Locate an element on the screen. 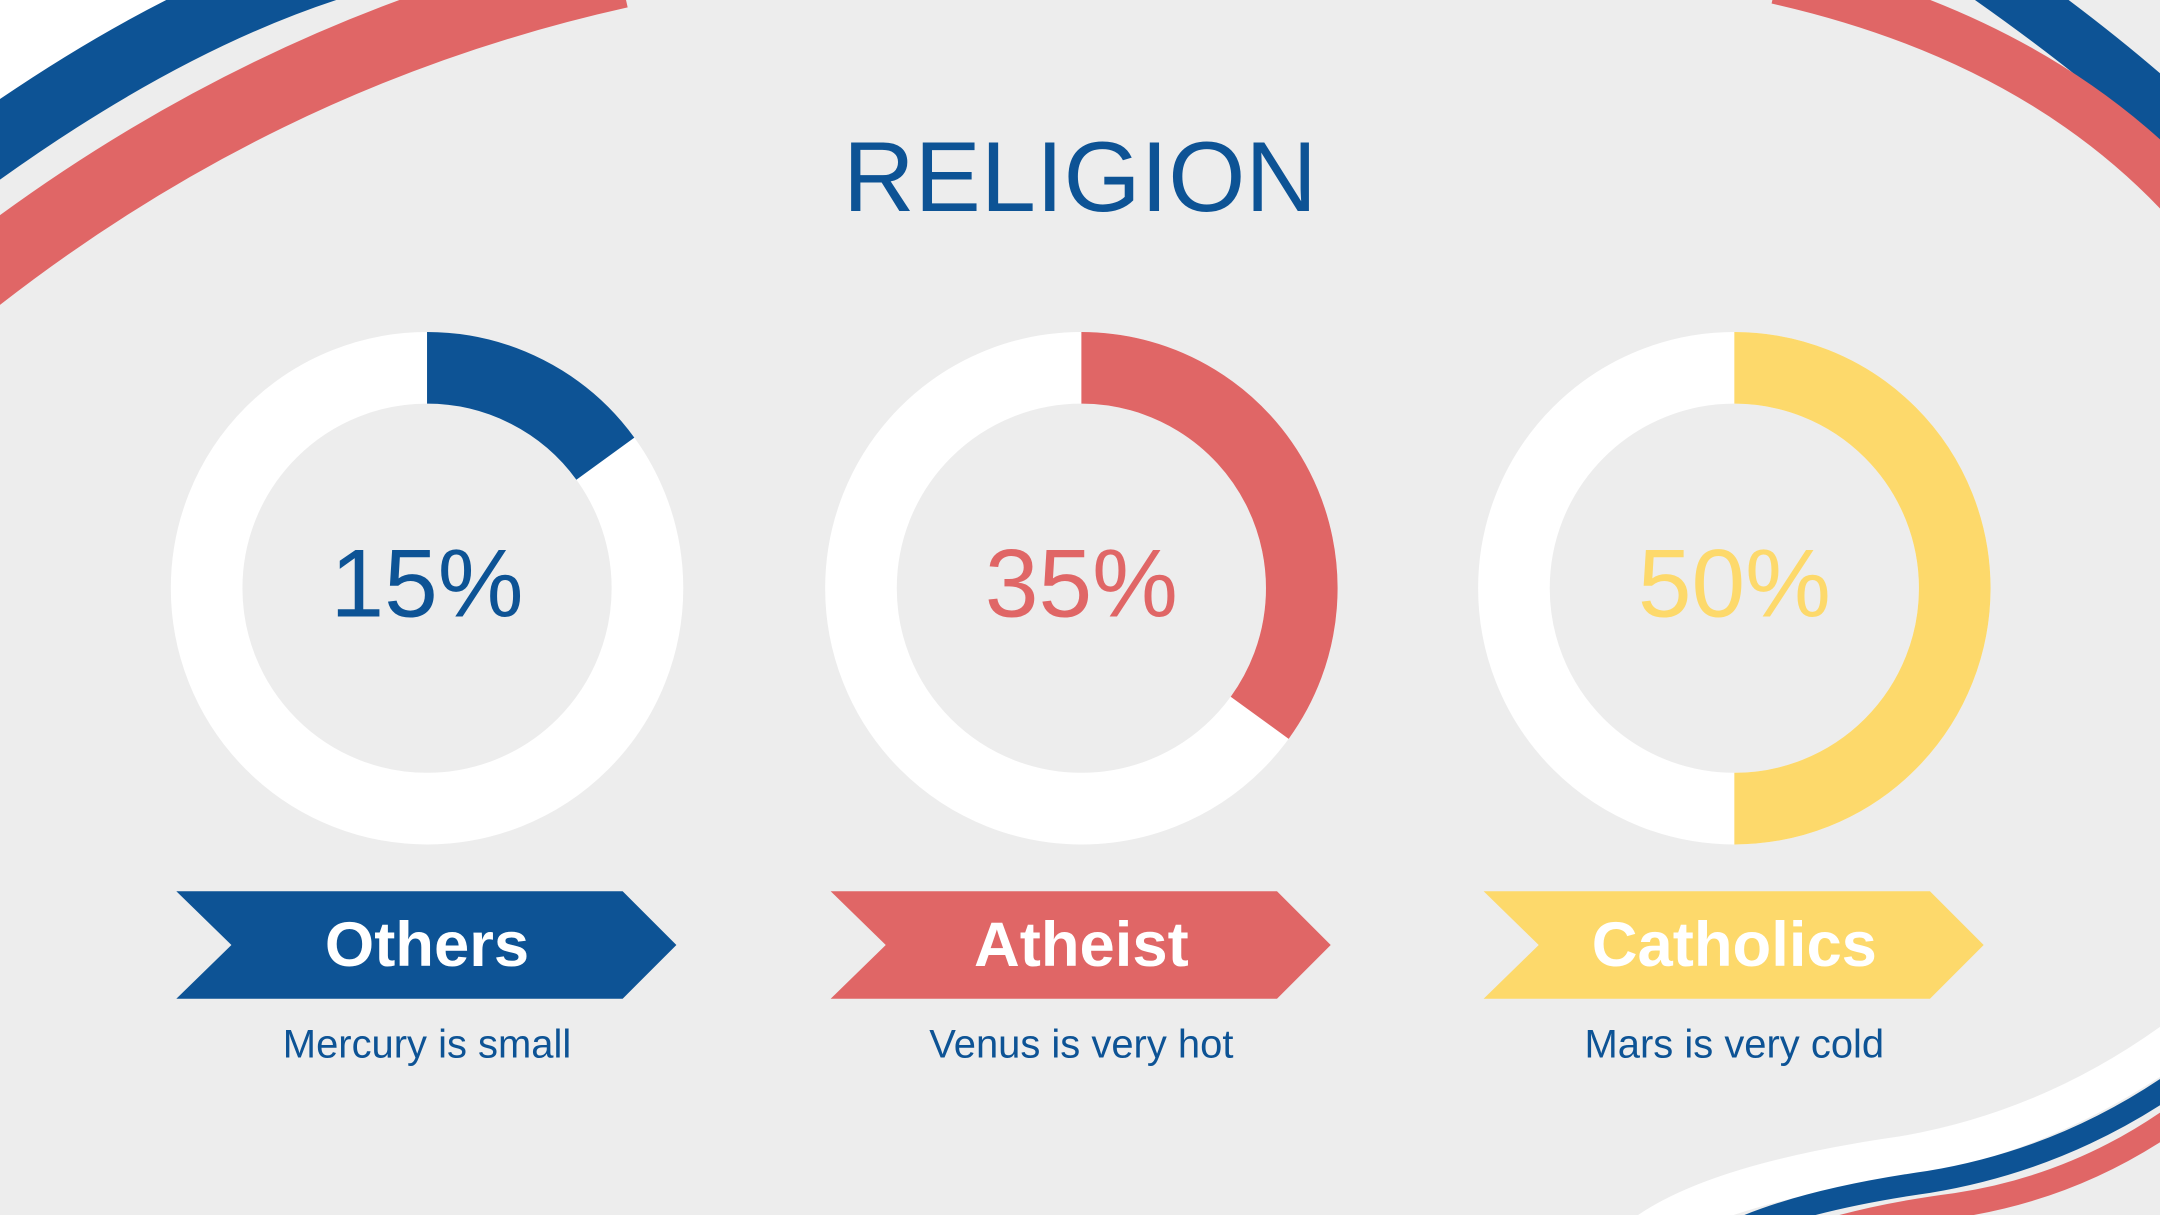  category-label: Catholics is located at coordinates (1734, 945).